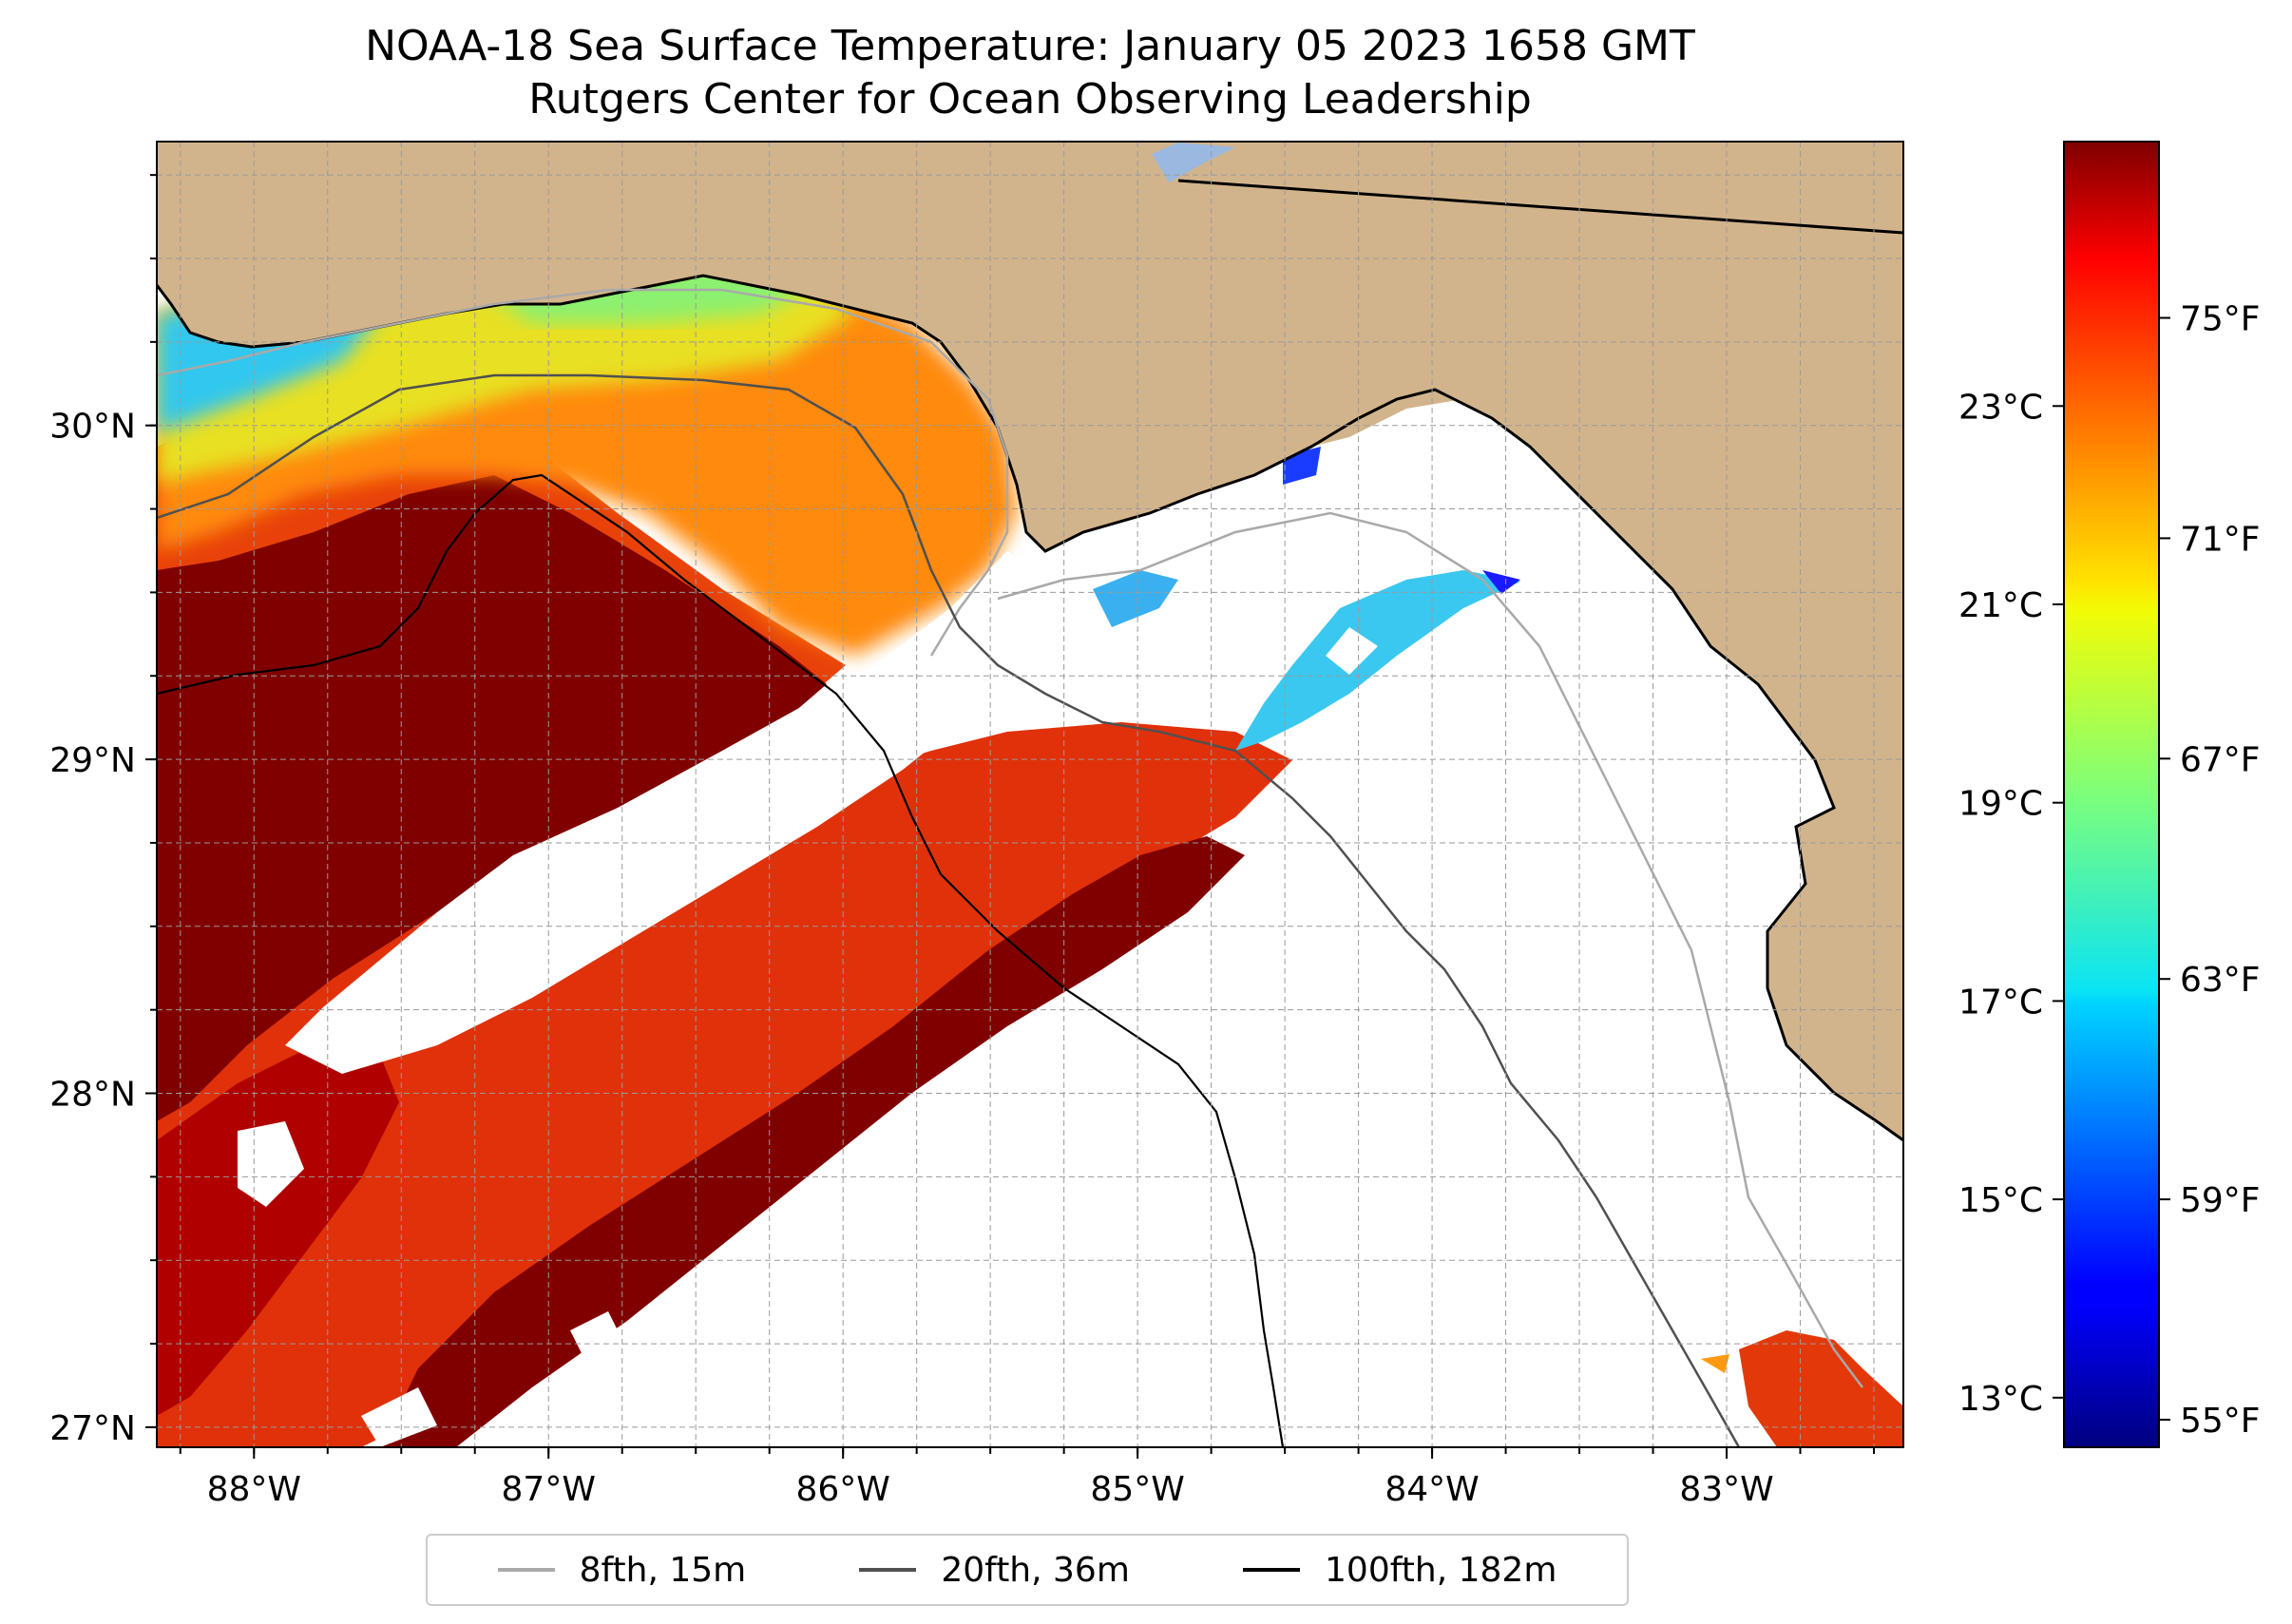  Describe the element at coordinates (1137, 1489) in the screenshot. I see `lon-tick-label: 85°W` at that location.